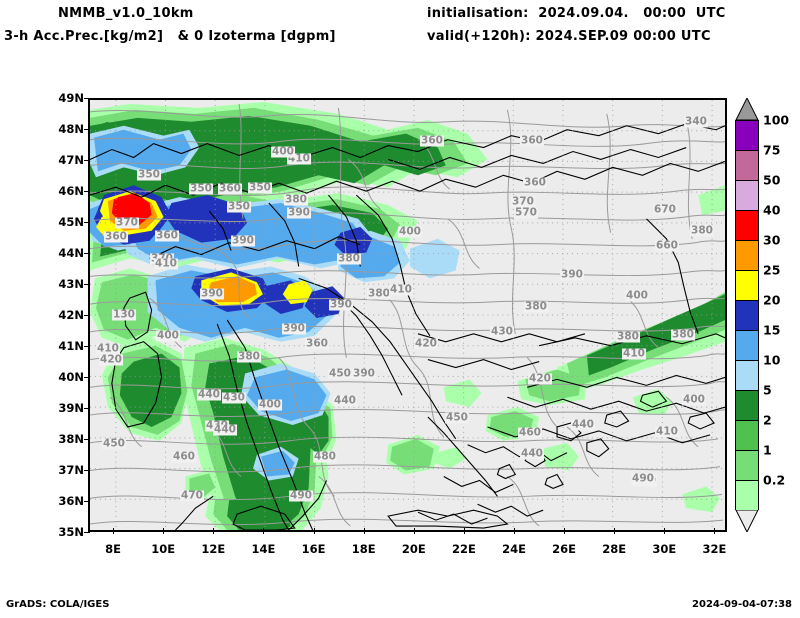  Describe the element at coordinates (463, 549) in the screenshot. I see `longitude-tick-label: 22E` at that location.